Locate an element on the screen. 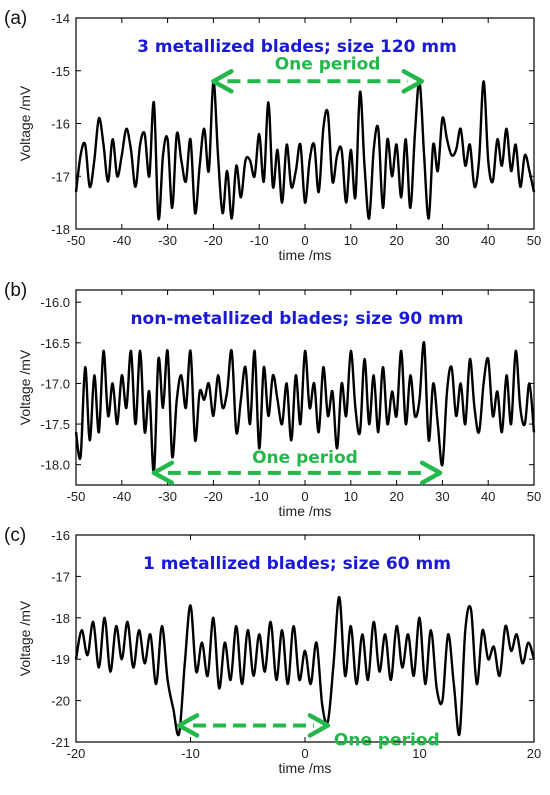 The height and width of the screenshot is (795, 550). y-tick-label: -17.5 is located at coordinates (55, 424).